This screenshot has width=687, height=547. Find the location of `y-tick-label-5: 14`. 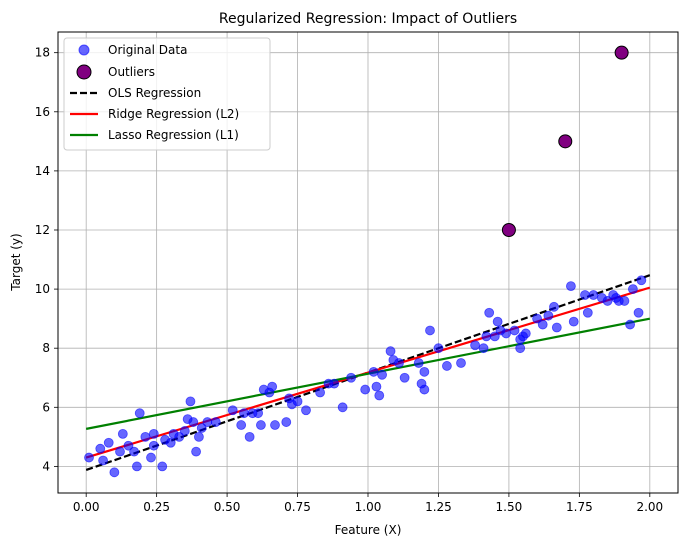

y-tick-label-5: 14 is located at coordinates (42, 171).